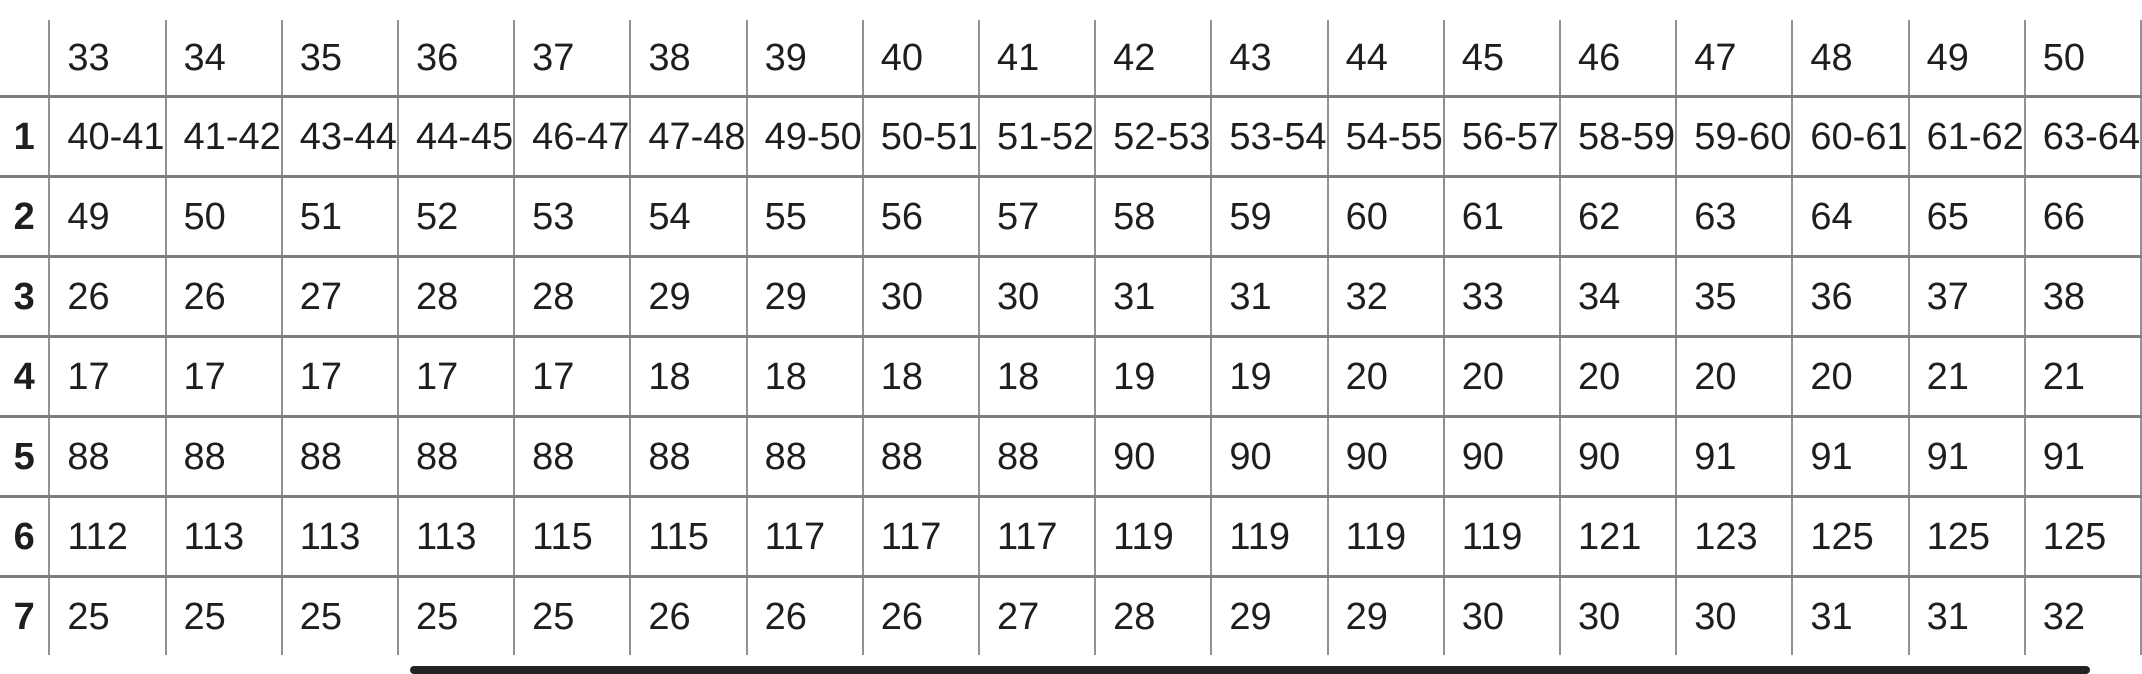 This screenshot has width=2142, height=674. What do you see at coordinates (805, 376) in the screenshot?
I see `table-cell: 18` at bounding box center [805, 376].